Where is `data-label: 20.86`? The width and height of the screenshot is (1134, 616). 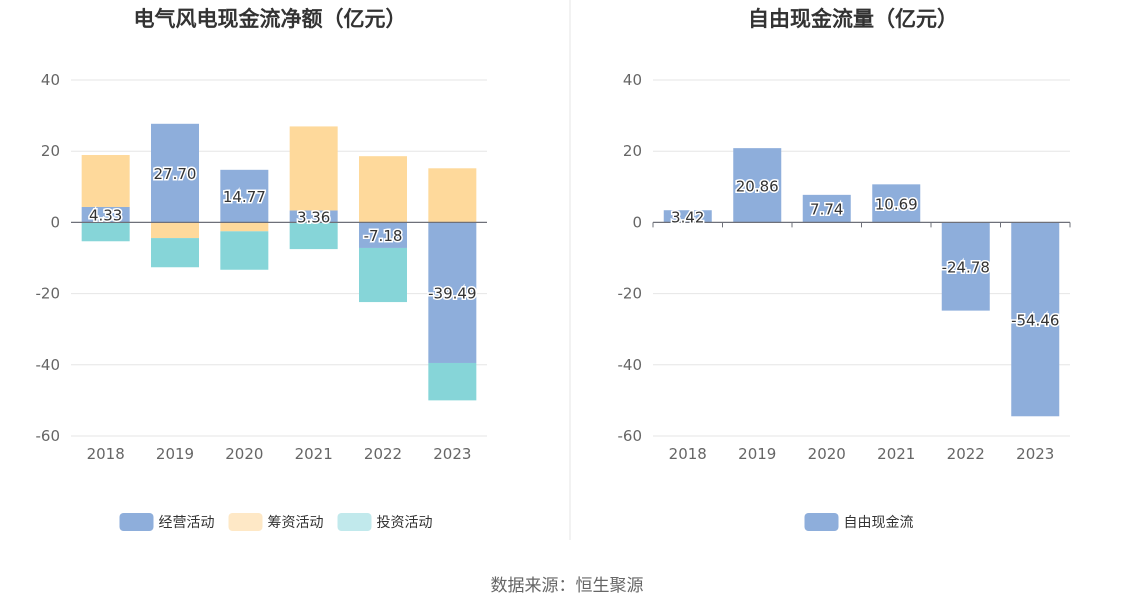 data-label: 20.86 is located at coordinates (757, 186).